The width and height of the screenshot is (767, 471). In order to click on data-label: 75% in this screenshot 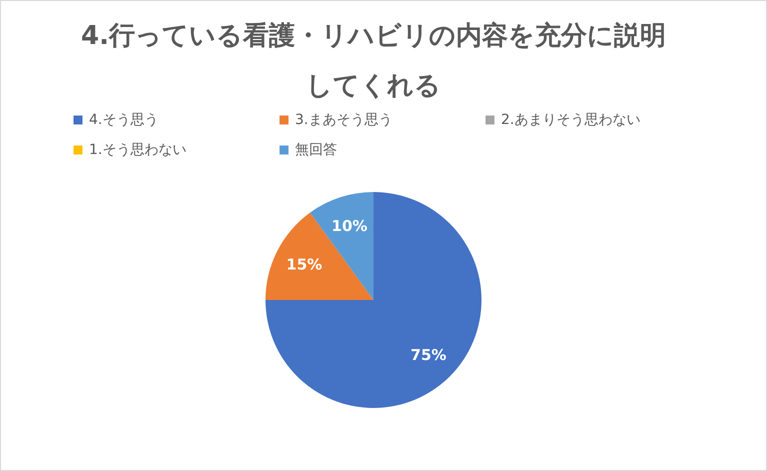, I will do `click(428, 355)`.